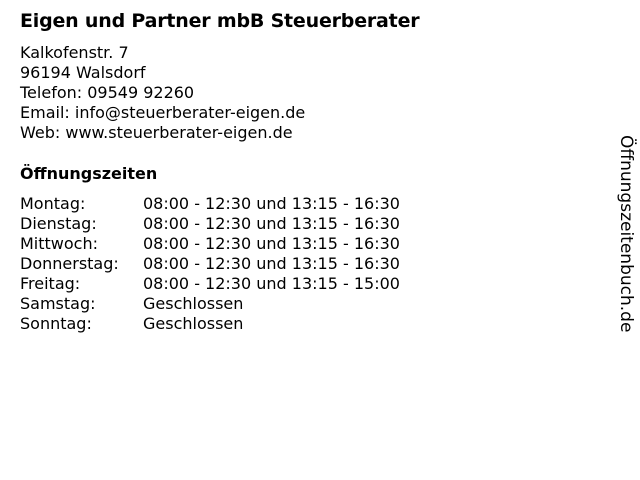  Describe the element at coordinates (74, 52) in the screenshot. I see `street: Kalkofenstr. 7` at that location.